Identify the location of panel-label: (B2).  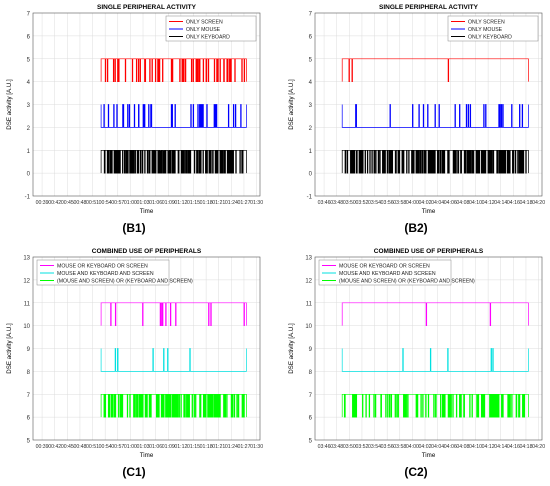
(415, 228).